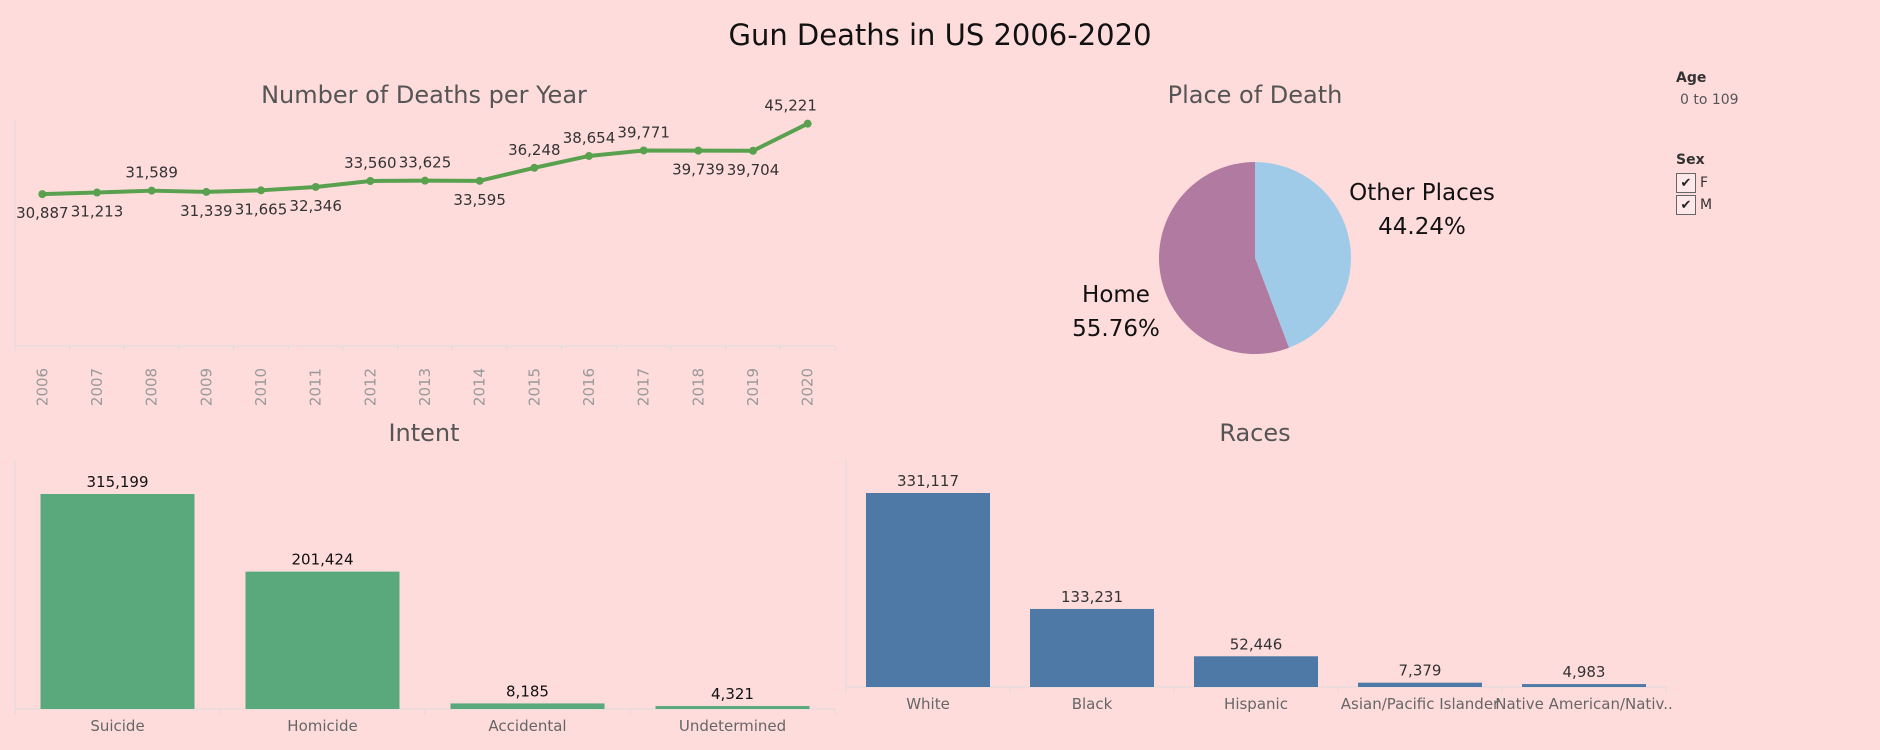 Image resolution: width=1880 pixels, height=750 pixels. I want to click on line-x-tick-label: 2006, so click(42, 387).